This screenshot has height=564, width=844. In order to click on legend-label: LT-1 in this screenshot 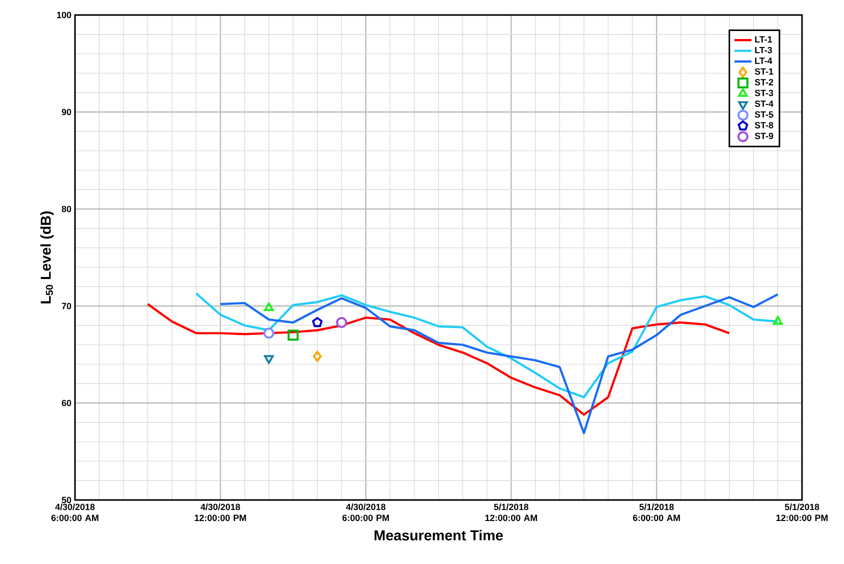, I will do `click(763, 39)`.